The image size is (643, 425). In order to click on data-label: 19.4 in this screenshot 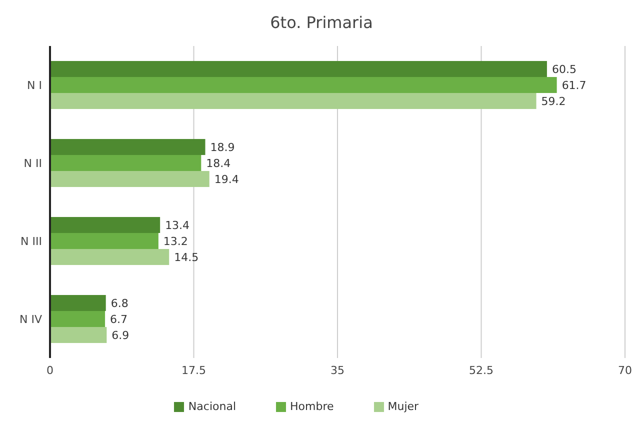, I will do `click(226, 179)`.